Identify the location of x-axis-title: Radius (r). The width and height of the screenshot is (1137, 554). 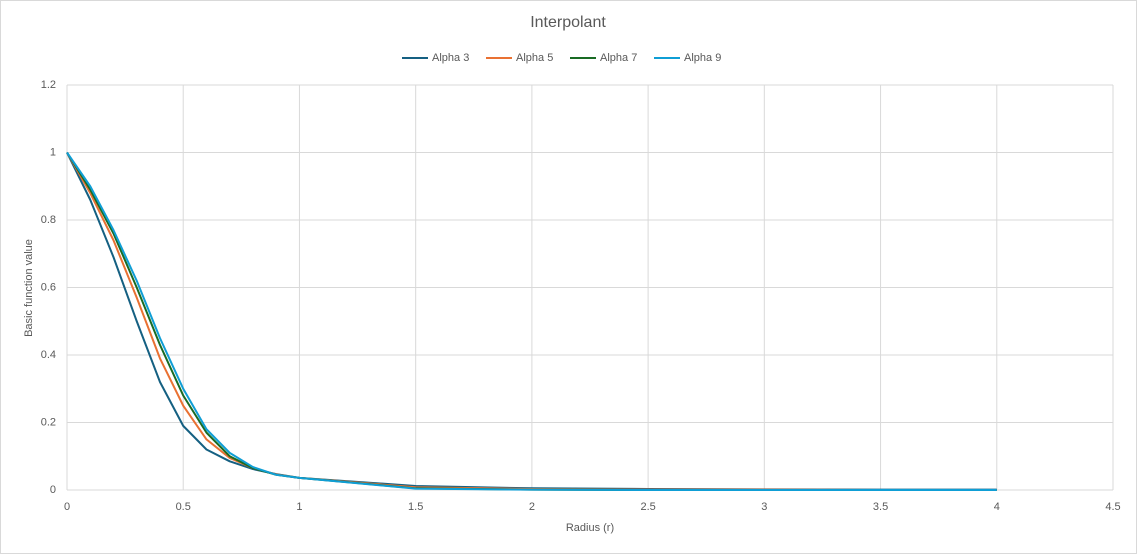
(590, 528).